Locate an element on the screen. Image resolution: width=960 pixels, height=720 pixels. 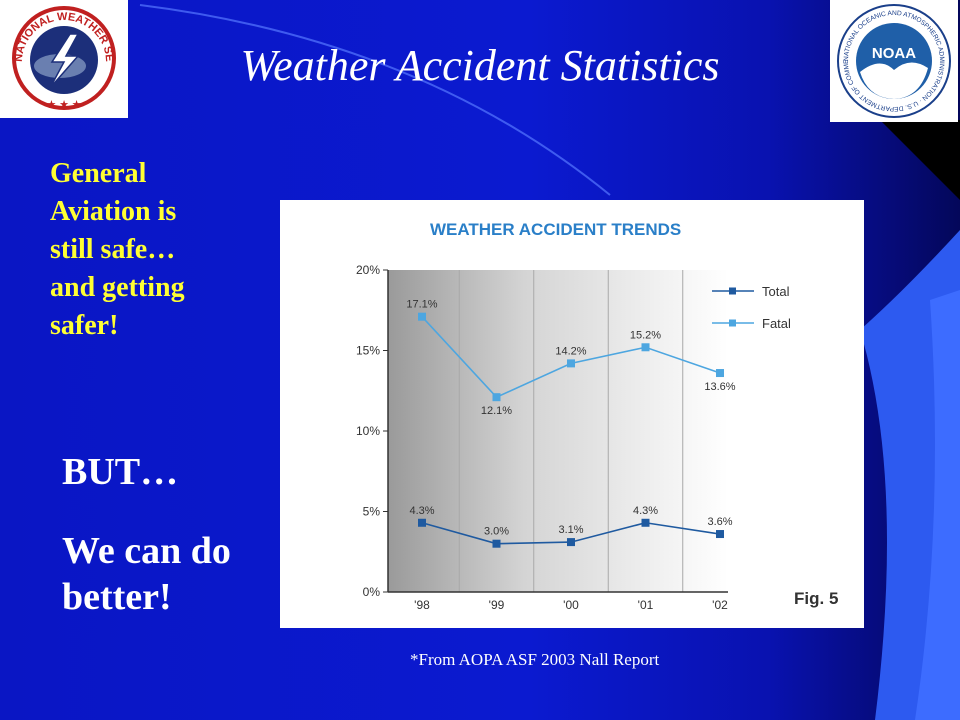
legend-marker-fatal is located at coordinates (732, 323).